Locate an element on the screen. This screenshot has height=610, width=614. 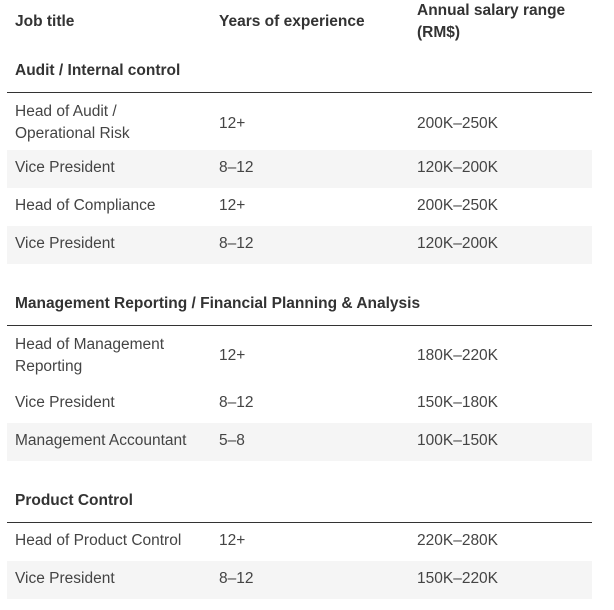
header-salary-line1: Annual salary range is located at coordinates (491, 10).